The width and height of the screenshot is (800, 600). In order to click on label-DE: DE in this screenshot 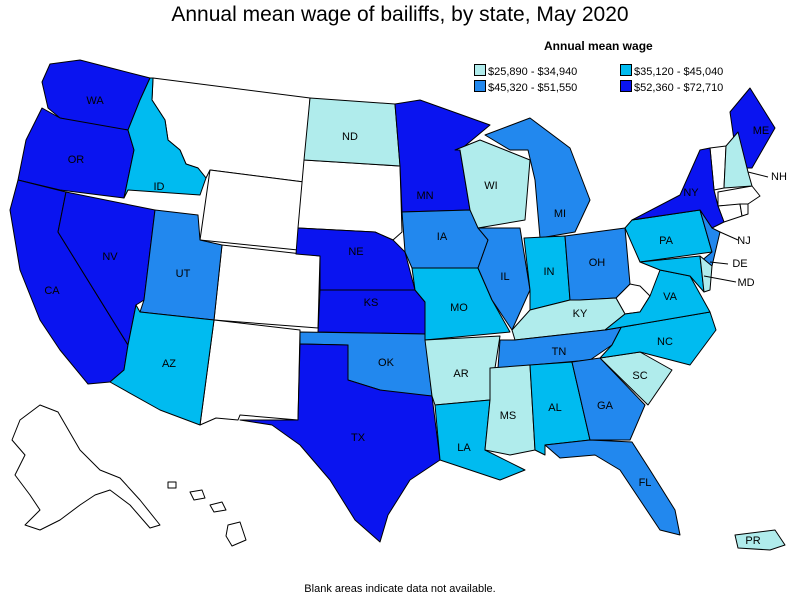, I will do `click(739, 264)`.